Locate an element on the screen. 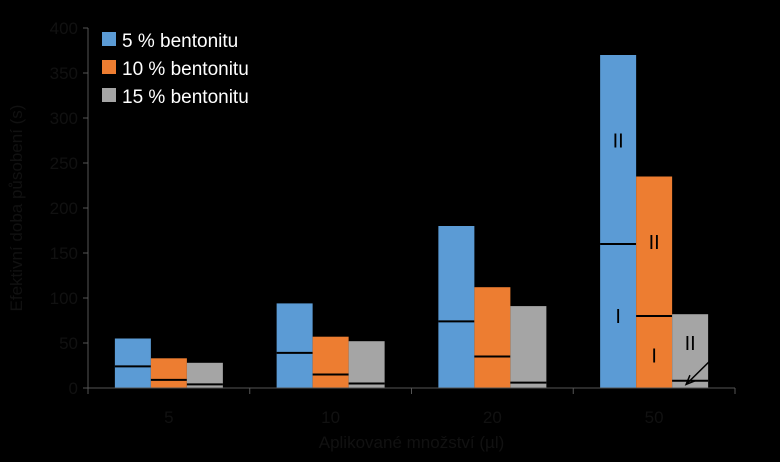  y-axis-ticks: 0 50 100 150 200 250 300 350 400 is located at coordinates (69, 208).